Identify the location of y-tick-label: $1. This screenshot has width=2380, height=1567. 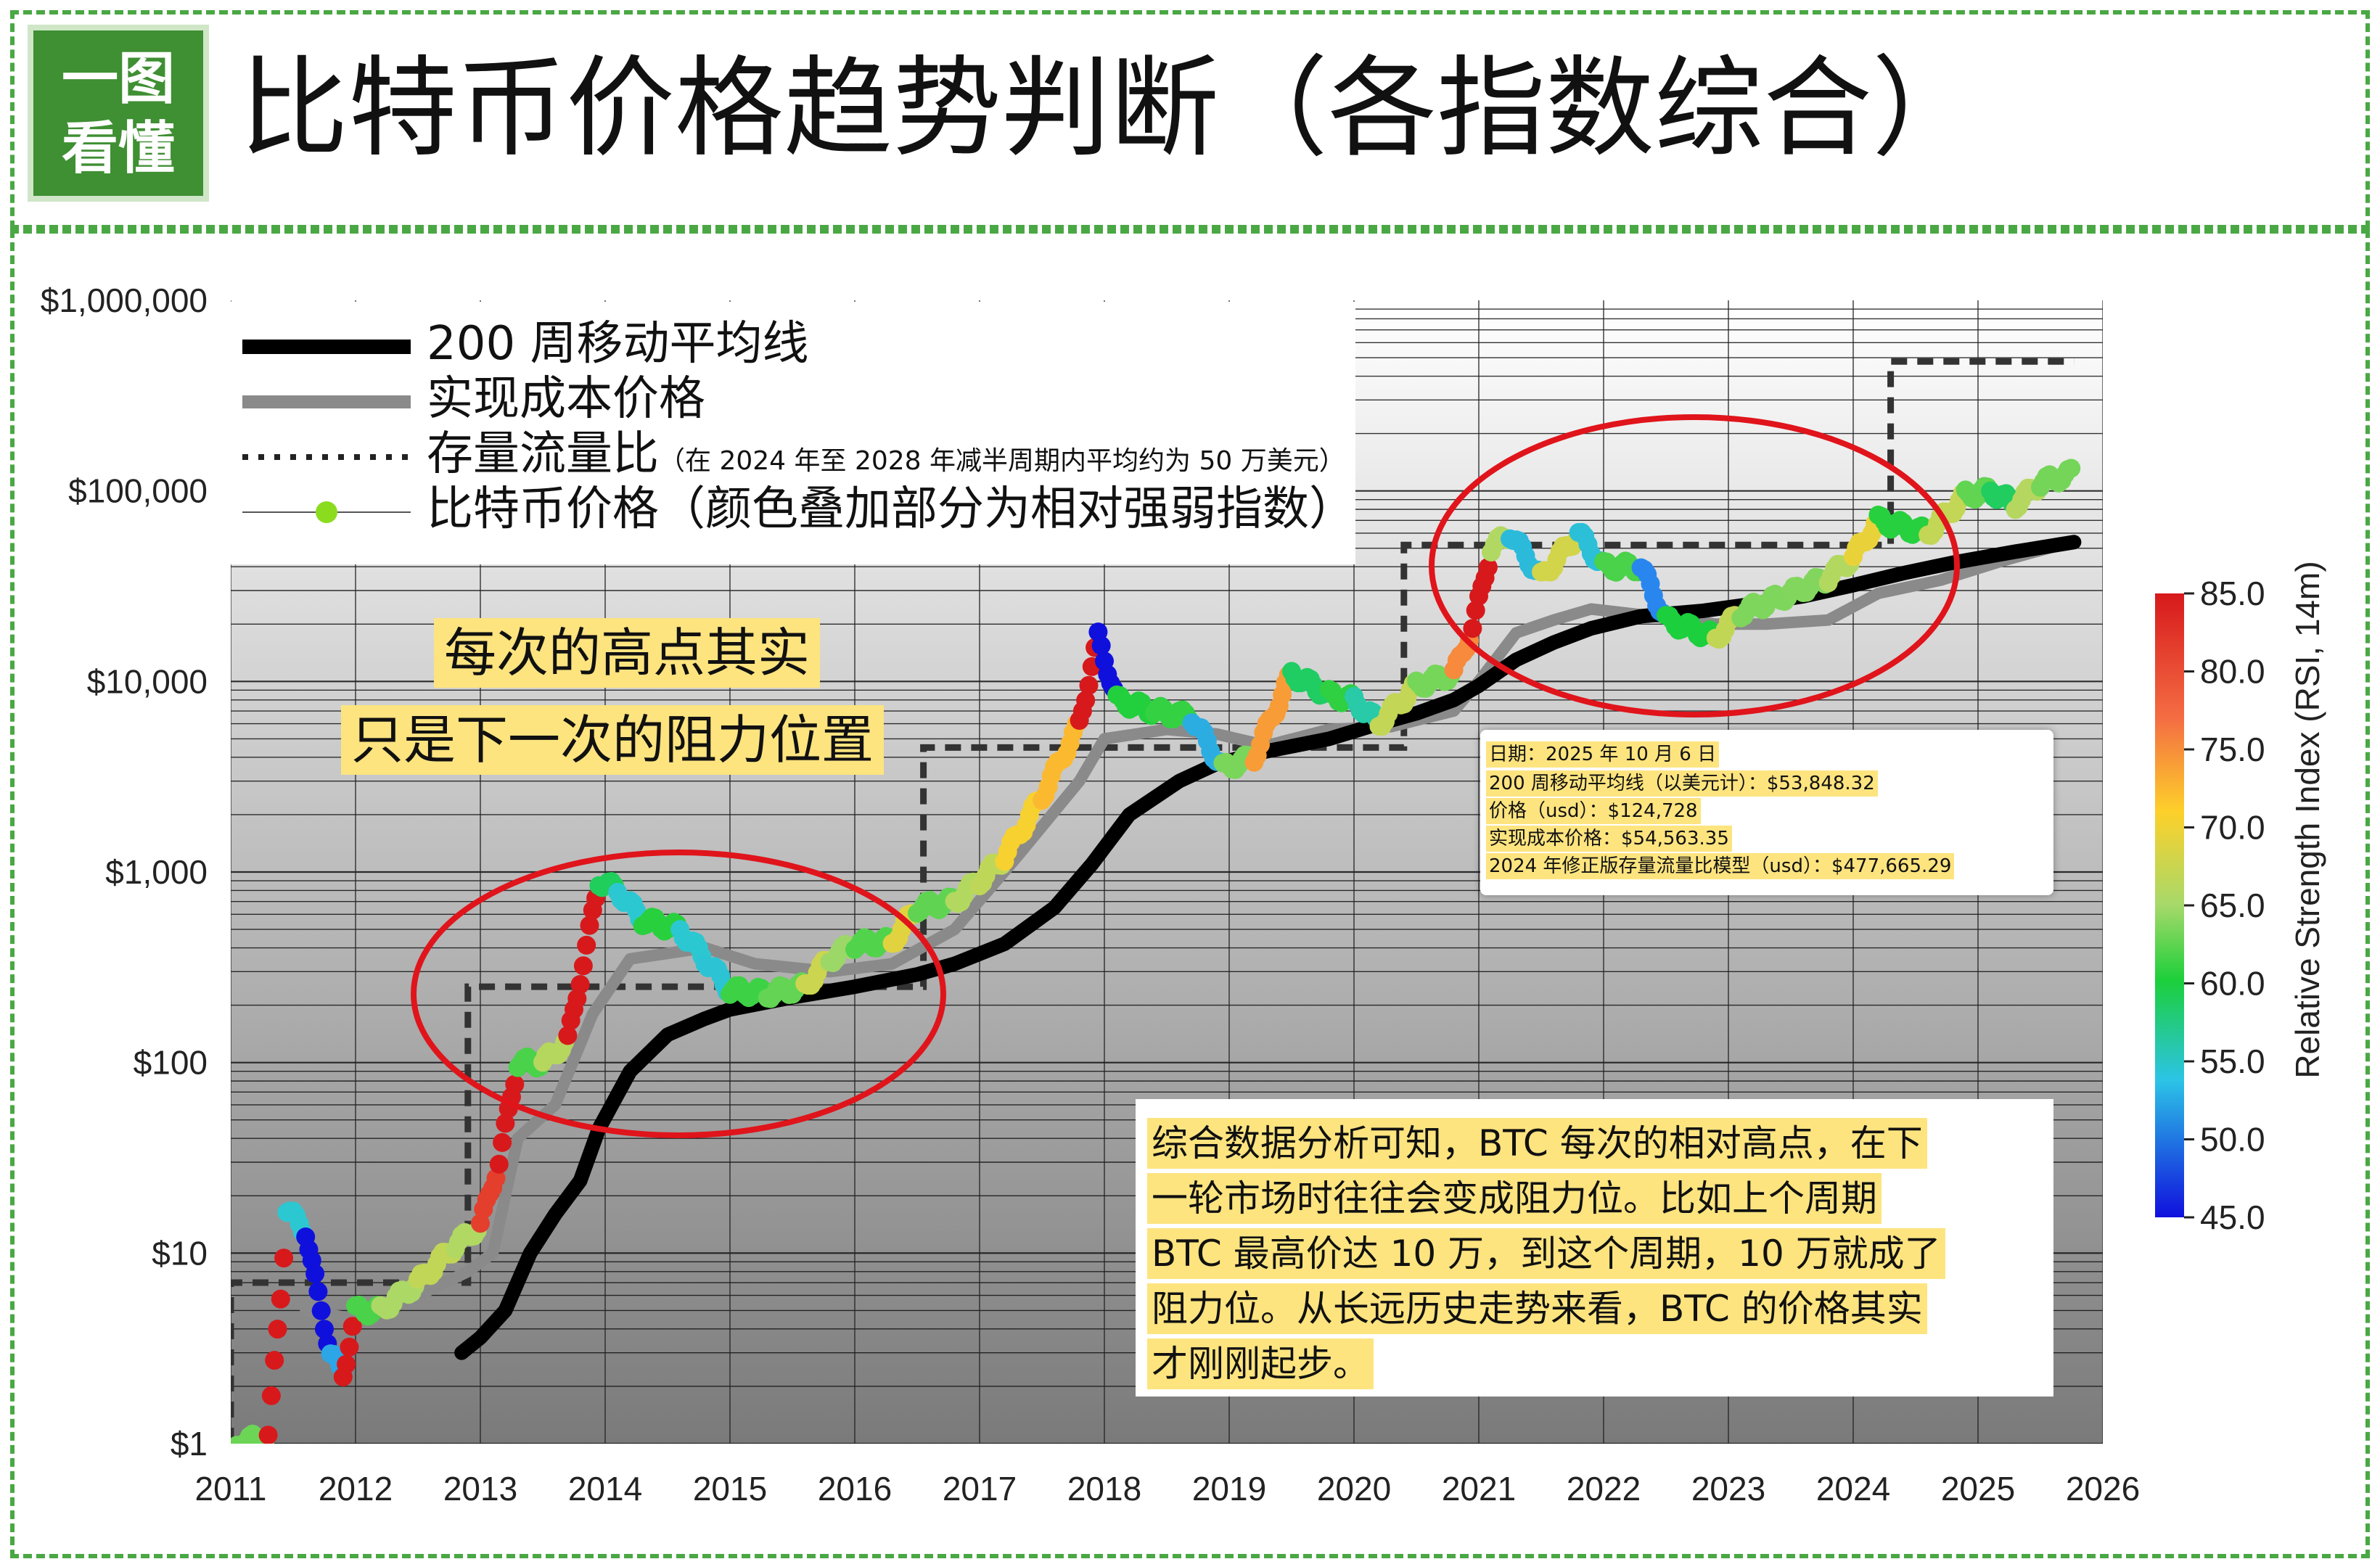
(189, 1444).